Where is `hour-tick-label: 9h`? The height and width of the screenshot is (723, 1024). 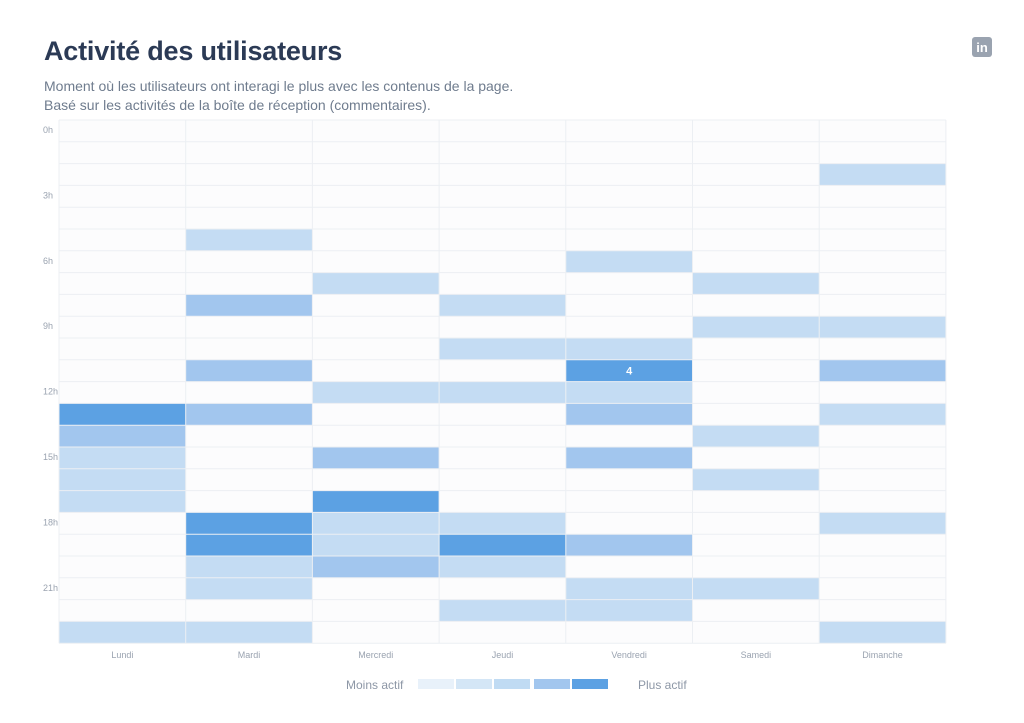
hour-tick-label: 9h is located at coordinates (48, 326).